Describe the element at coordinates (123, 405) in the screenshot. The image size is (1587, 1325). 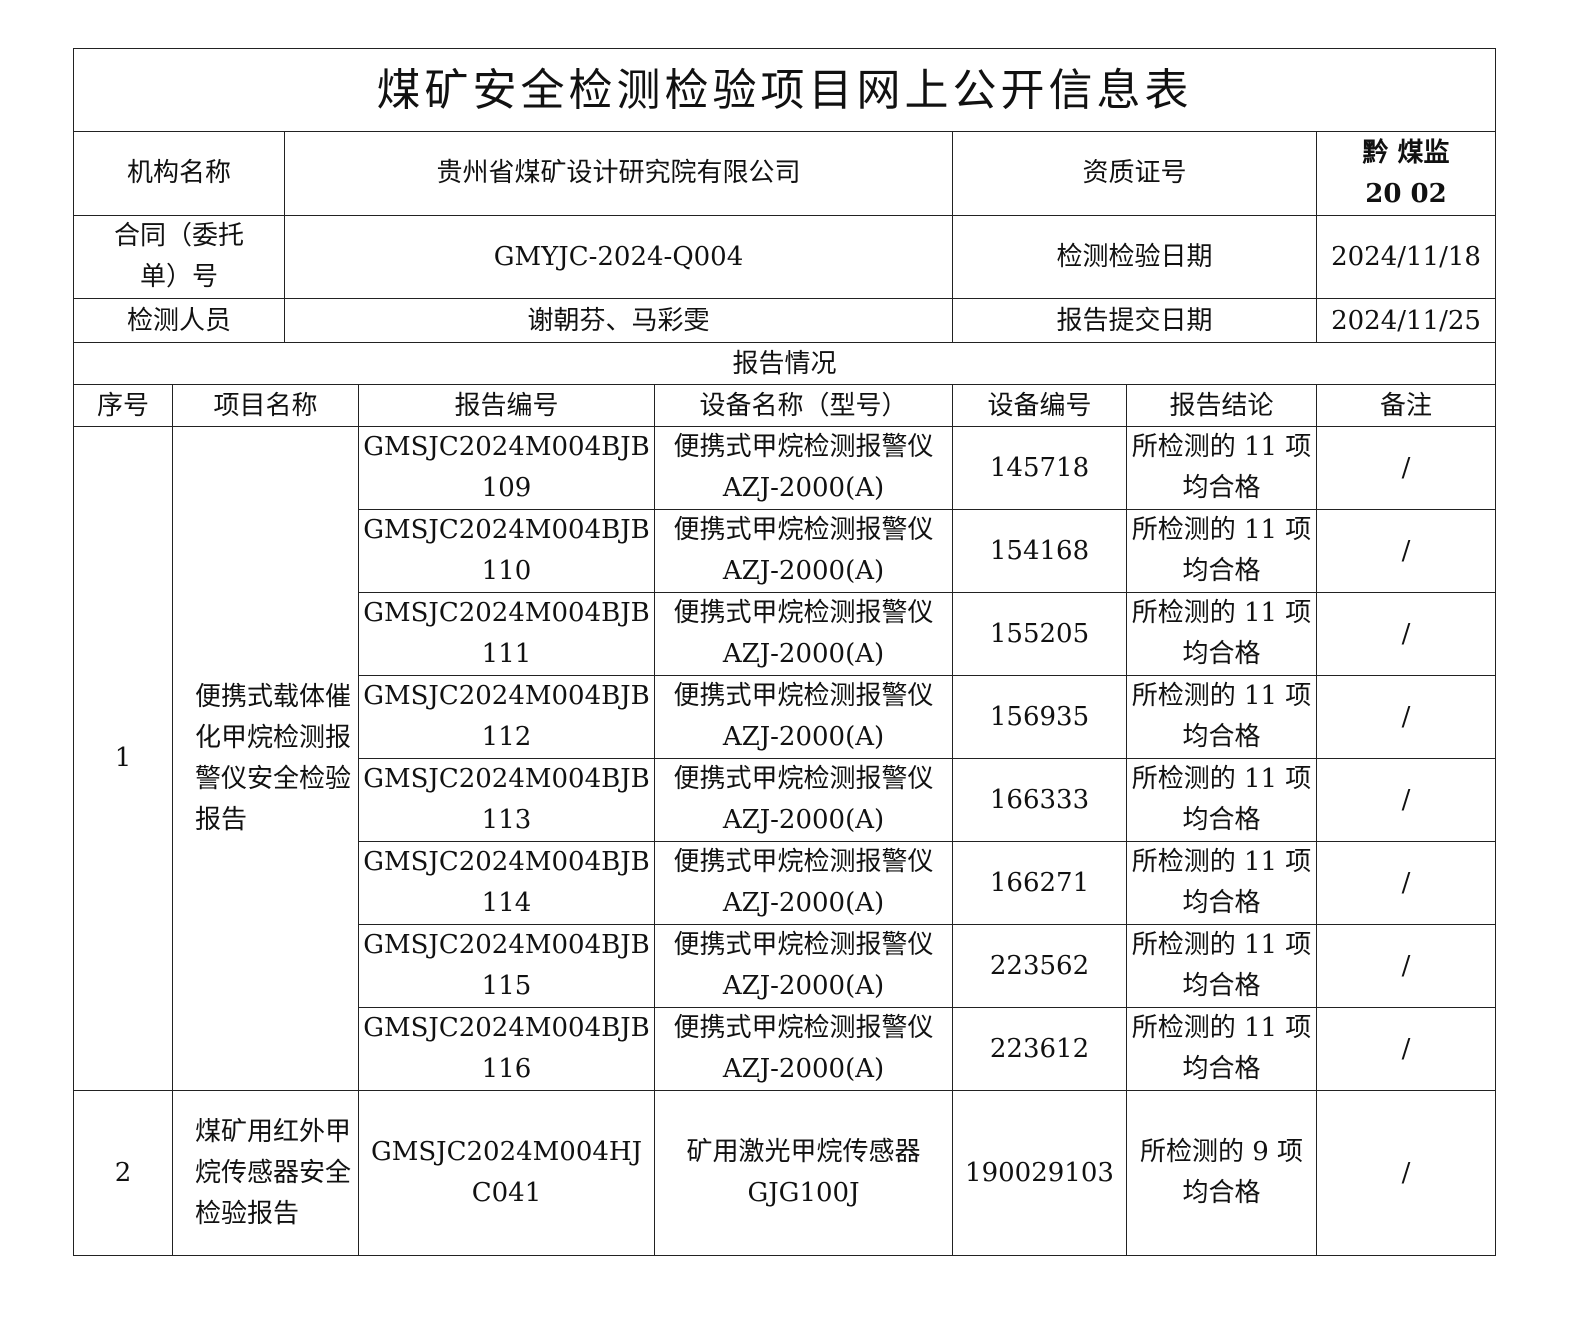
I see `col-header-no: 序号` at that location.